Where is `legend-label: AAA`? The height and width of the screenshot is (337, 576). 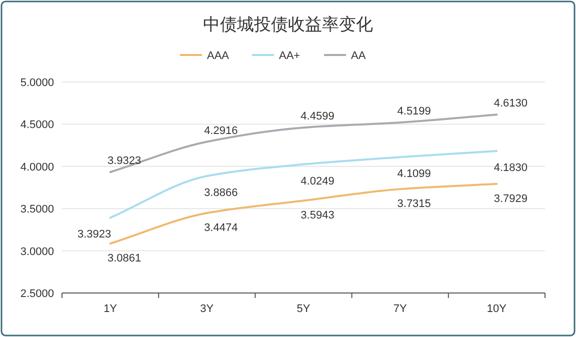
legend-label: AAA is located at coordinates (218, 56).